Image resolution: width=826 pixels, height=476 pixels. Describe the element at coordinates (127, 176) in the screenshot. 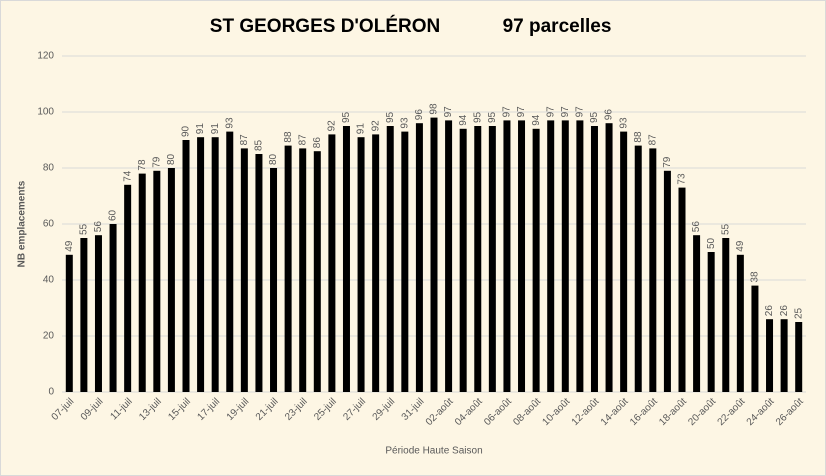

I see `data-label: 74` at that location.